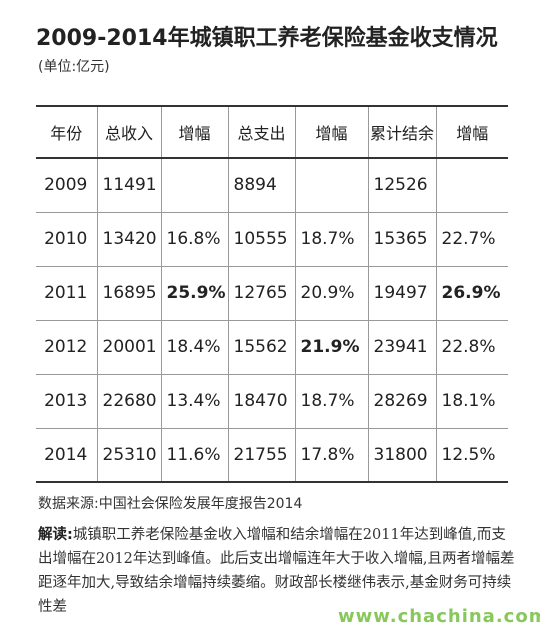 The height and width of the screenshot is (639, 540). What do you see at coordinates (128, 132) in the screenshot?
I see `header-total-income: 总收入` at bounding box center [128, 132].